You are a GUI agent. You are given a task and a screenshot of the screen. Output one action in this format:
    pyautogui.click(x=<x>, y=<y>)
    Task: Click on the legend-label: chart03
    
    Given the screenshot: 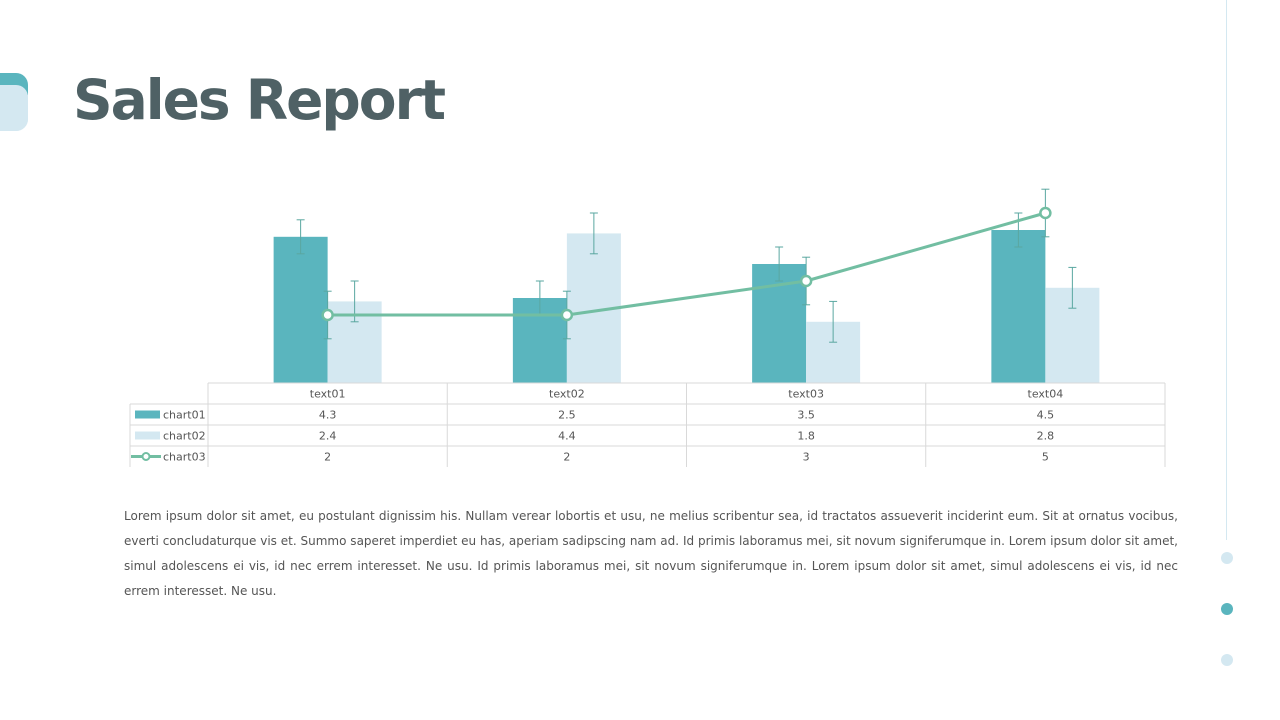 What is the action you would take?
    pyautogui.click(x=184, y=457)
    